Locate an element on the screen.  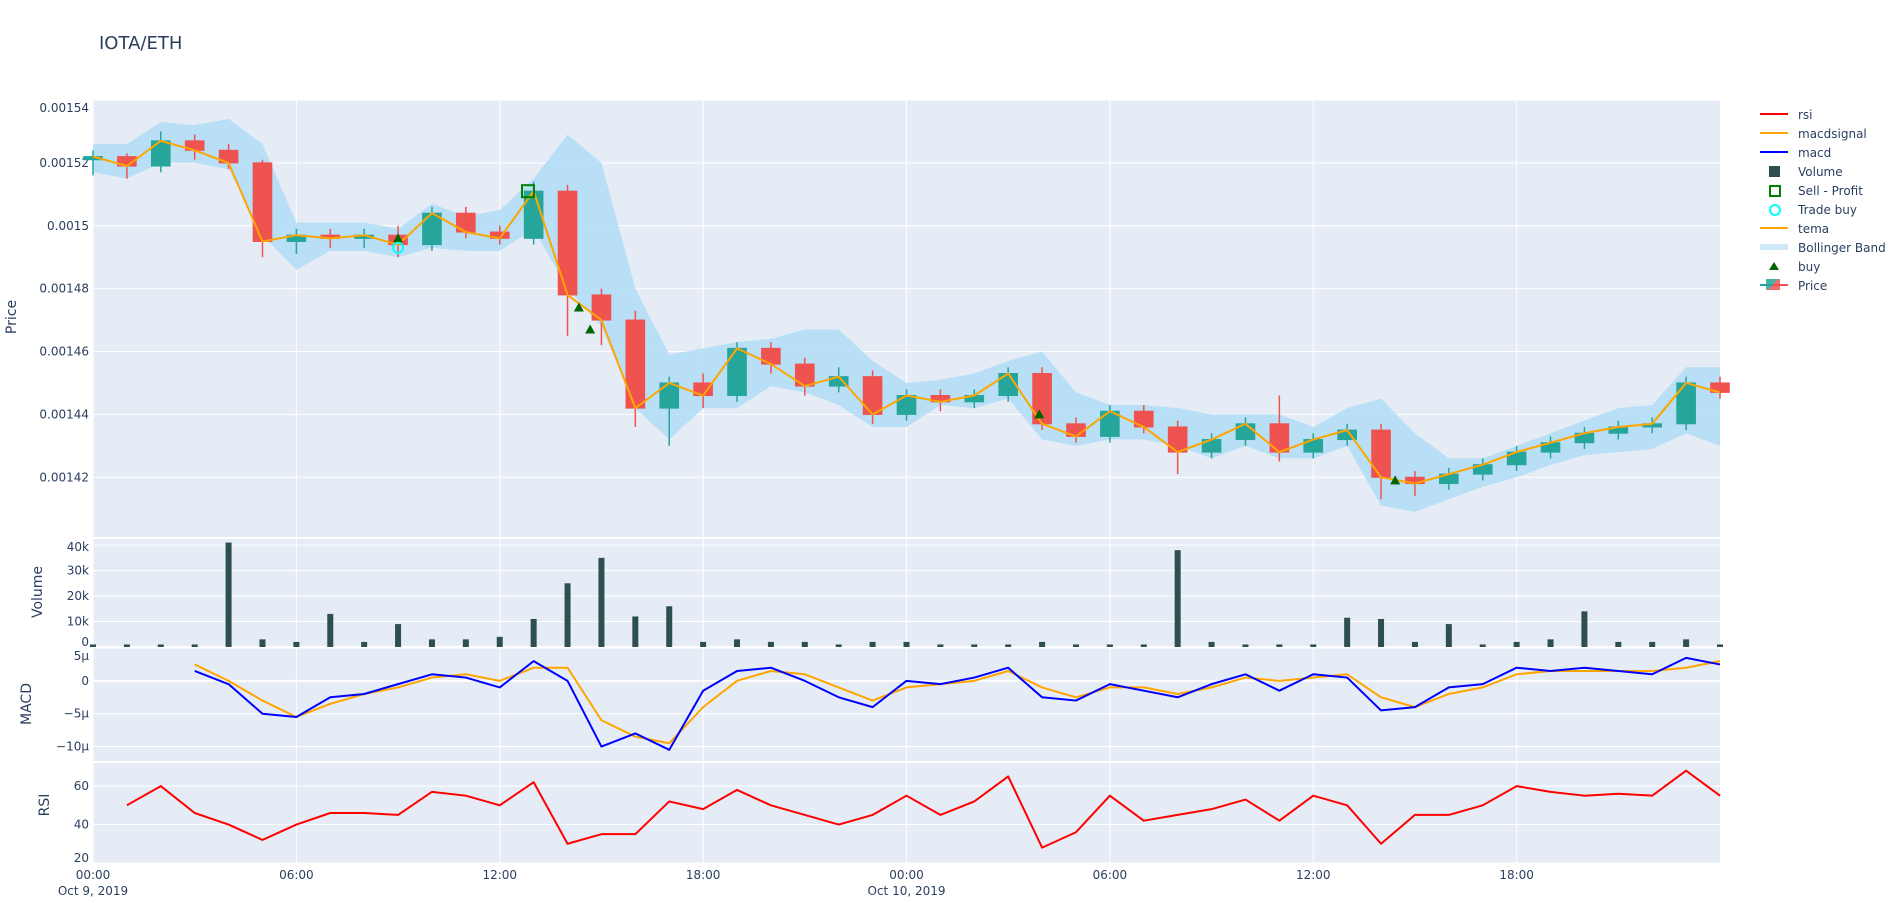
legend-item-buy: buy is located at coordinates (1822, 266).